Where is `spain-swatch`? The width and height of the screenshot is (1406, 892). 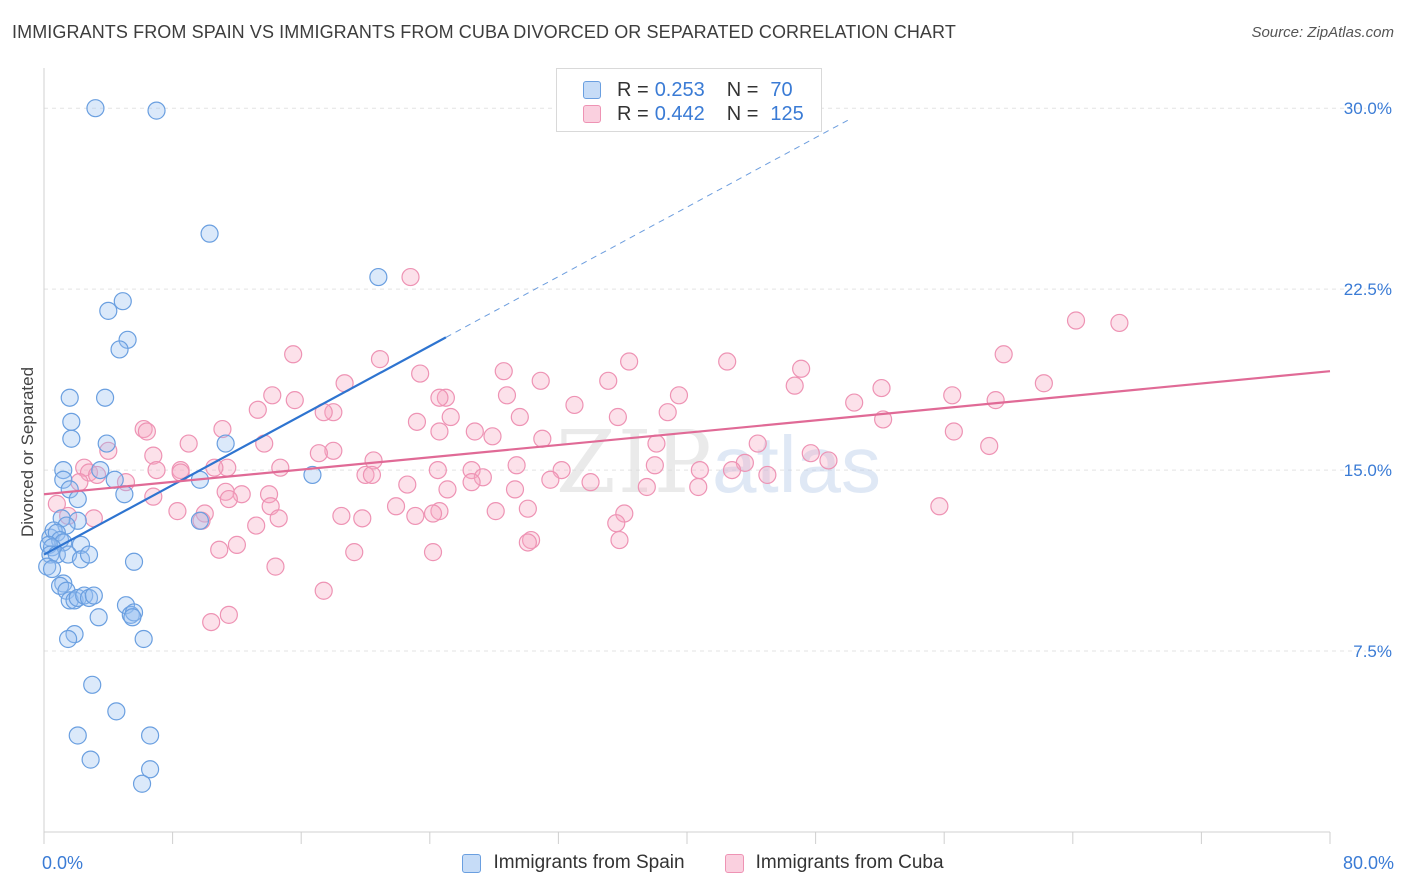
spain-swatch is located at coordinates (592, 90).